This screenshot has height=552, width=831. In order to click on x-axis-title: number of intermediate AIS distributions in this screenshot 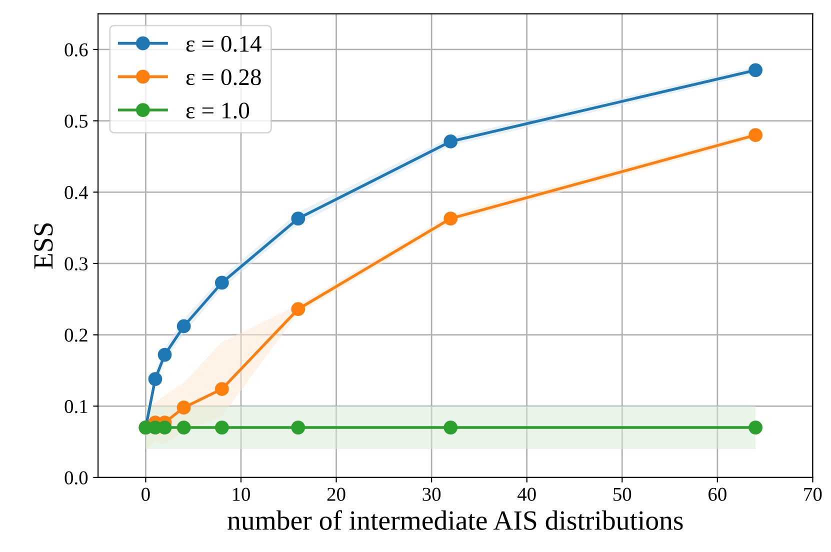, I will do `click(455, 520)`.